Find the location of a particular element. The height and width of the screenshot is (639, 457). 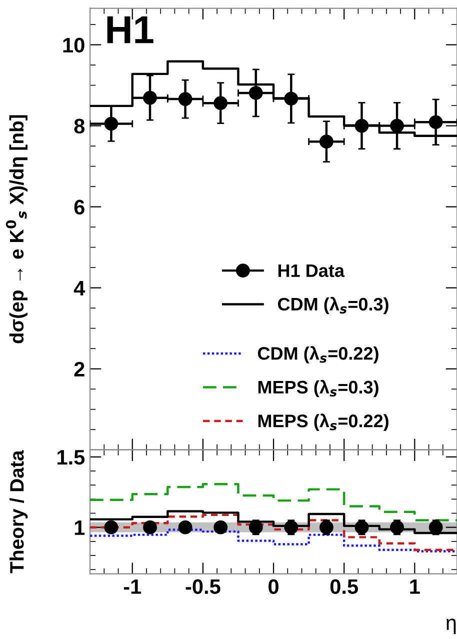

y-axis-title: dσ(ep → e K$^{0}$$_{s}$ X)/dη [nb] is located at coordinates (17, 229).